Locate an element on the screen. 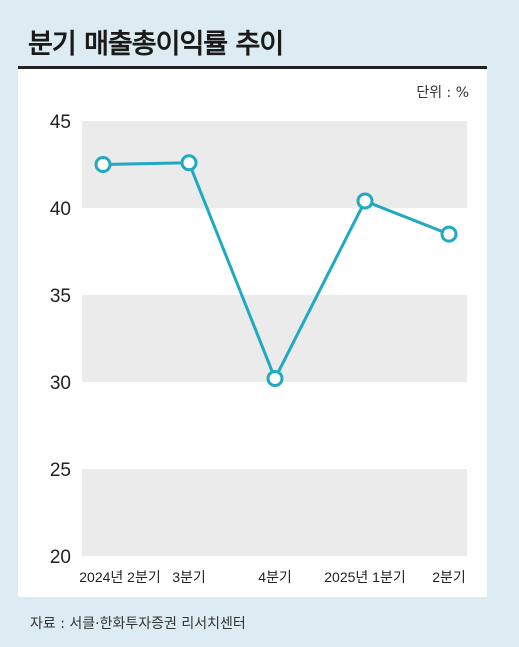 This screenshot has height=647, width=519. y-tick-label: 45 is located at coordinates (60, 122).